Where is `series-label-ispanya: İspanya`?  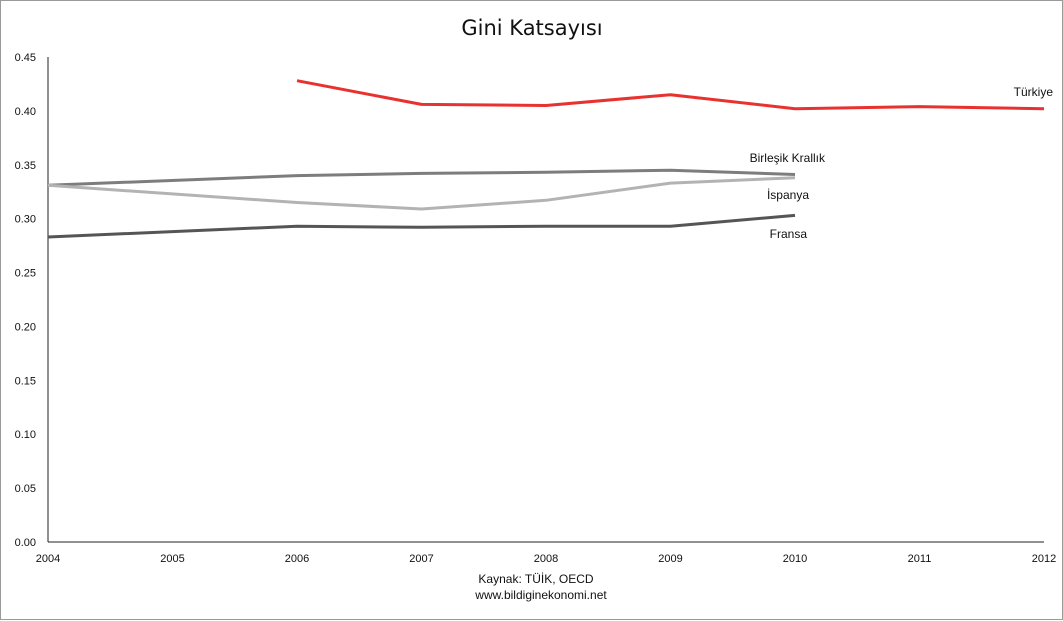 series-label-ispanya: İspanya is located at coordinates (788, 195).